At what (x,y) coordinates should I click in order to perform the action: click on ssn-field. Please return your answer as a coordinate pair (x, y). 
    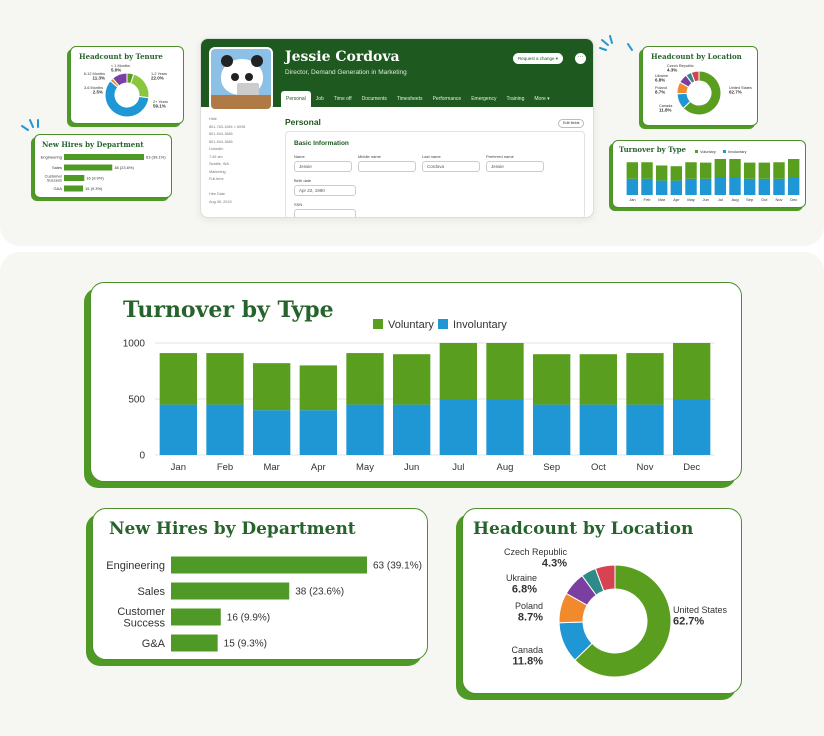
    Looking at the image, I should click on (325, 213).